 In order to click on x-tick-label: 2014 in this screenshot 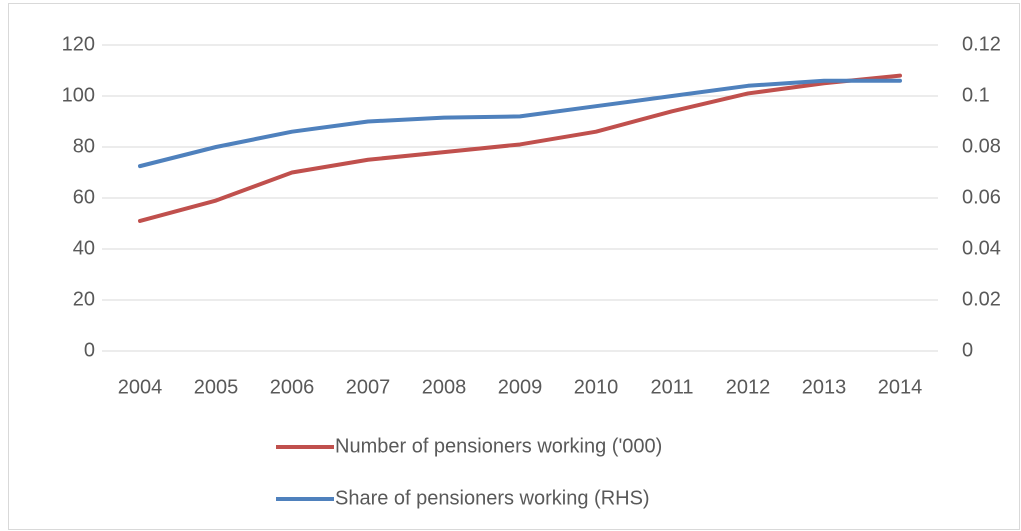, I will do `click(900, 387)`.